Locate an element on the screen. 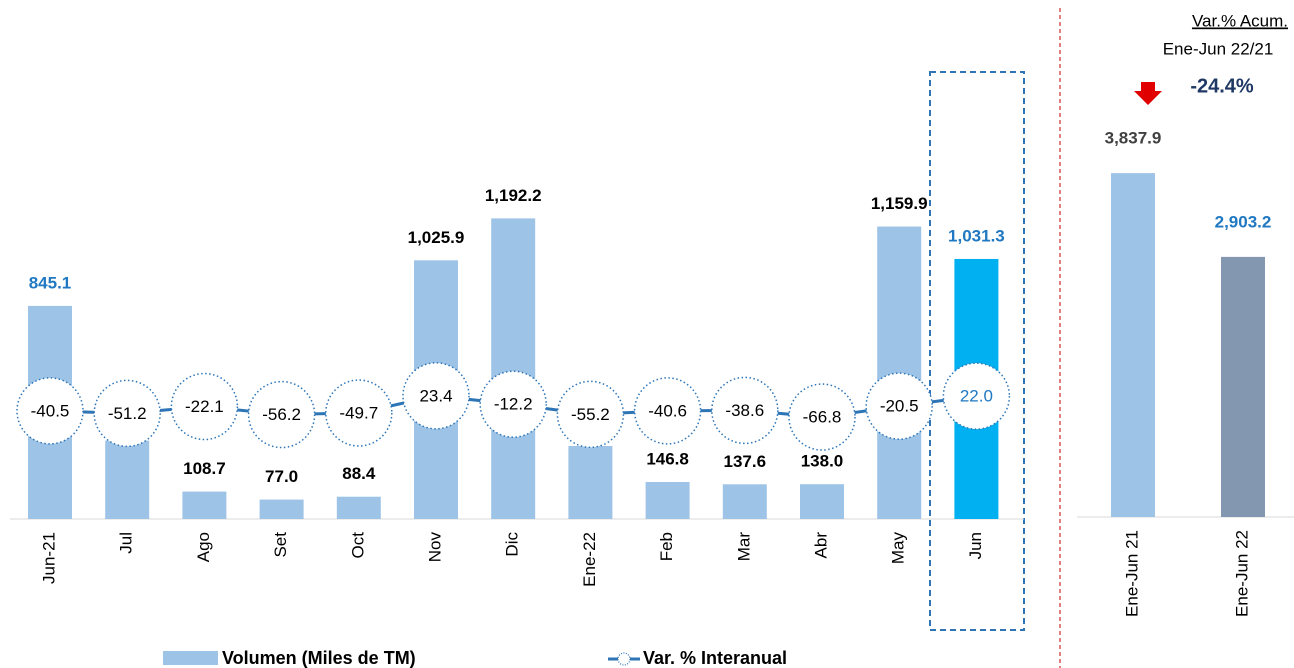 The width and height of the screenshot is (1294, 668). x-tick-label: Feb is located at coordinates (666, 546).